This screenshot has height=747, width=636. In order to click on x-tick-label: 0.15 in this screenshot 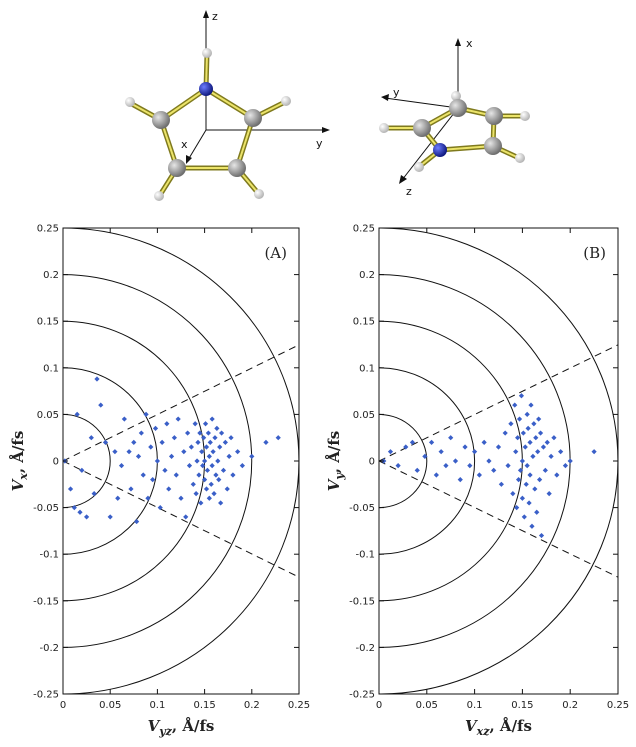, I will do `click(522, 705)`.